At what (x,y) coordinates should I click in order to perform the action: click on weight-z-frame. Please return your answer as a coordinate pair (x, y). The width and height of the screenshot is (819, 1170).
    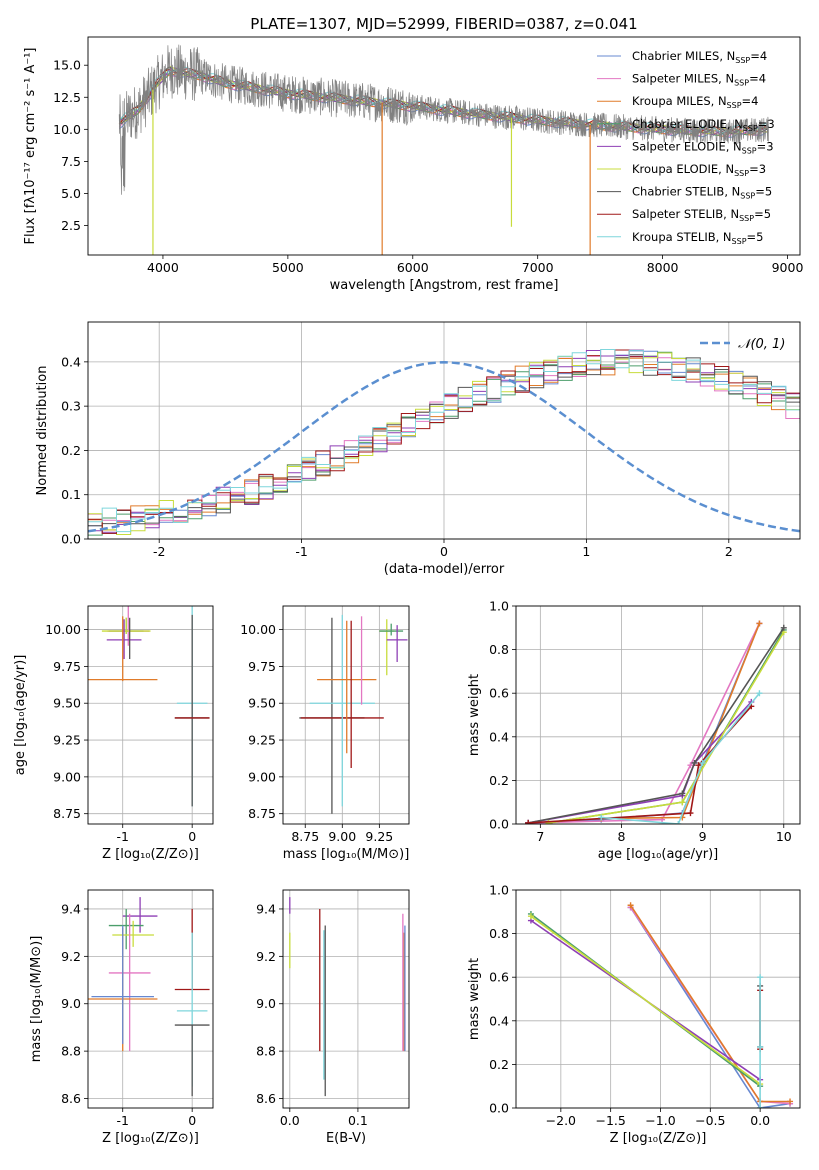
    Looking at the image, I should click on (658, 999).